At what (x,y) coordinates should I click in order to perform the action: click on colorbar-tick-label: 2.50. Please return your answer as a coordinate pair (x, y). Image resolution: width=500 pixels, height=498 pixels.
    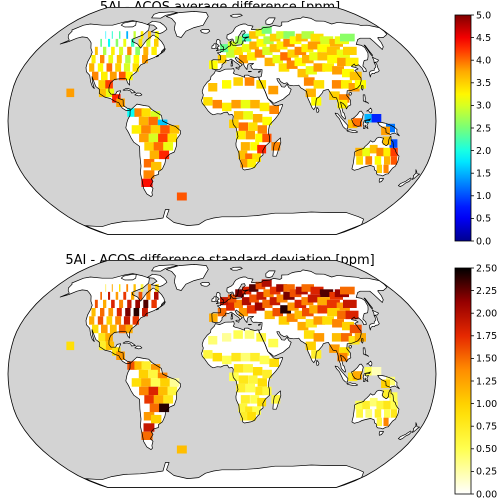
    Looking at the image, I should click on (486, 268).